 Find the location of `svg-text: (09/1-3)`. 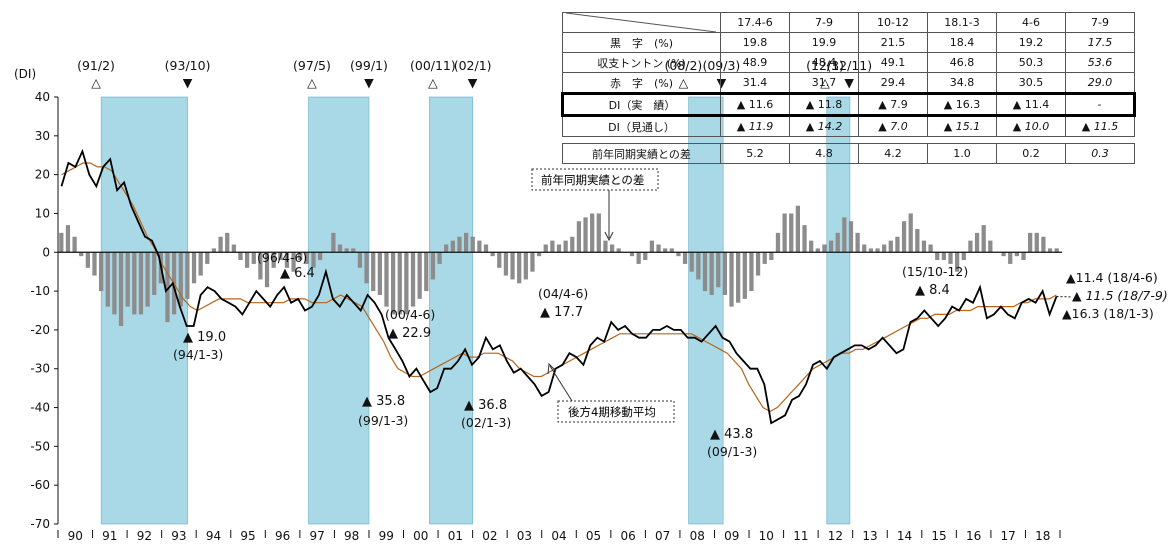

svg-text: (09/1-3) is located at coordinates (732, 451).